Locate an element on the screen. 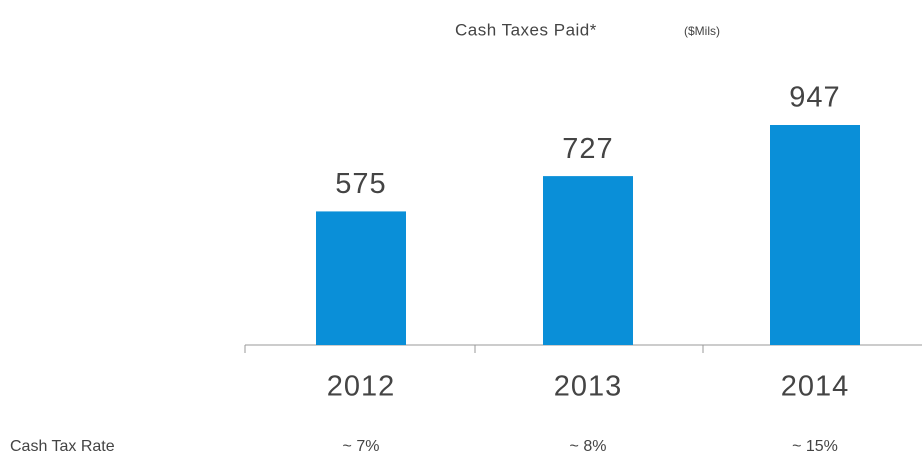 This screenshot has height=463, width=922. row-value: ~ 15% is located at coordinates (815, 446).